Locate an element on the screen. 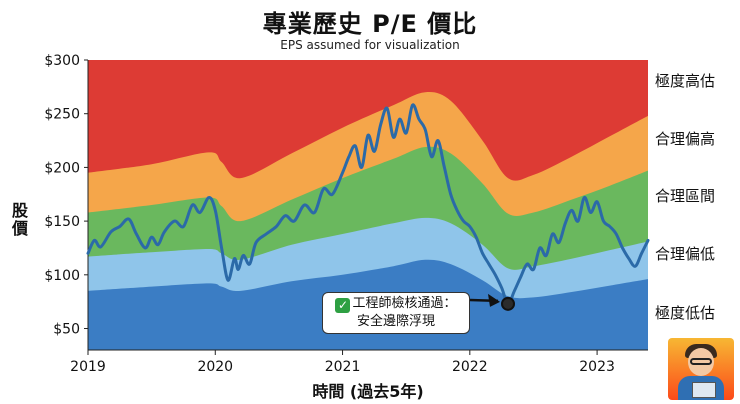 Image resolution: width=740 pixels, height=404 pixels. callout-line-2: 安全邊際浮現 is located at coordinates (395, 321).